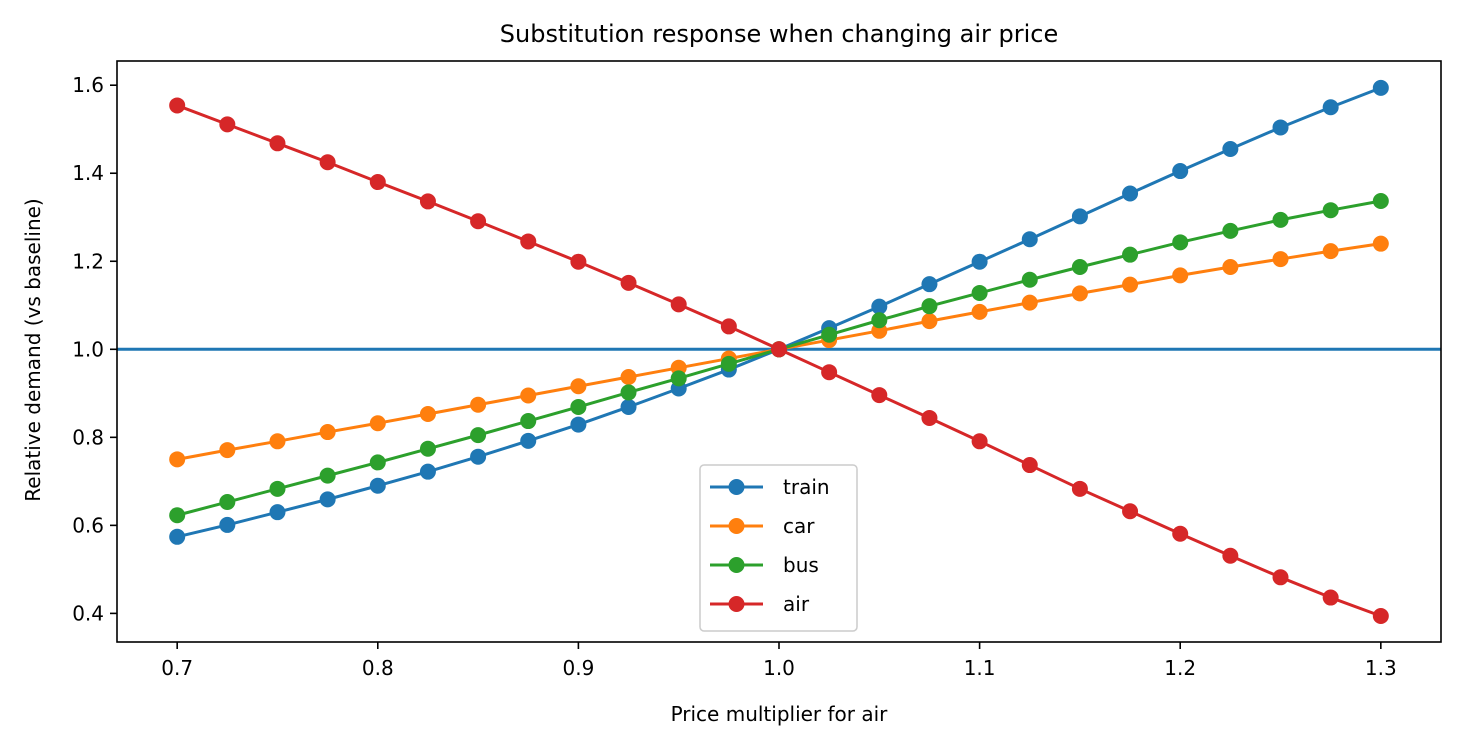 The image size is (1460, 745). What do you see at coordinates (88, 261) in the screenshot?
I see `y-tick-label: 1.2` at bounding box center [88, 261].